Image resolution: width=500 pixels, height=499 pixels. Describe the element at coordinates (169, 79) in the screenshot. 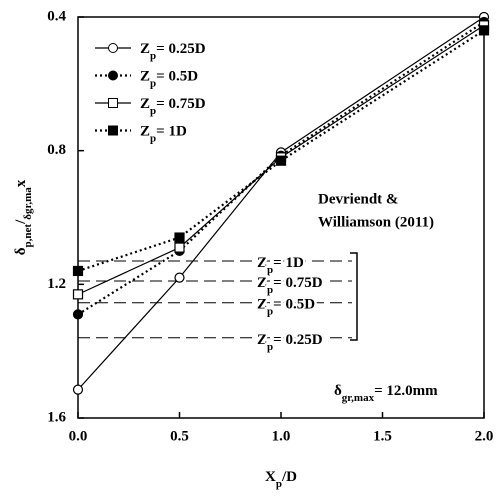

I see `legend-label: Zp= 0.5D` at that location.